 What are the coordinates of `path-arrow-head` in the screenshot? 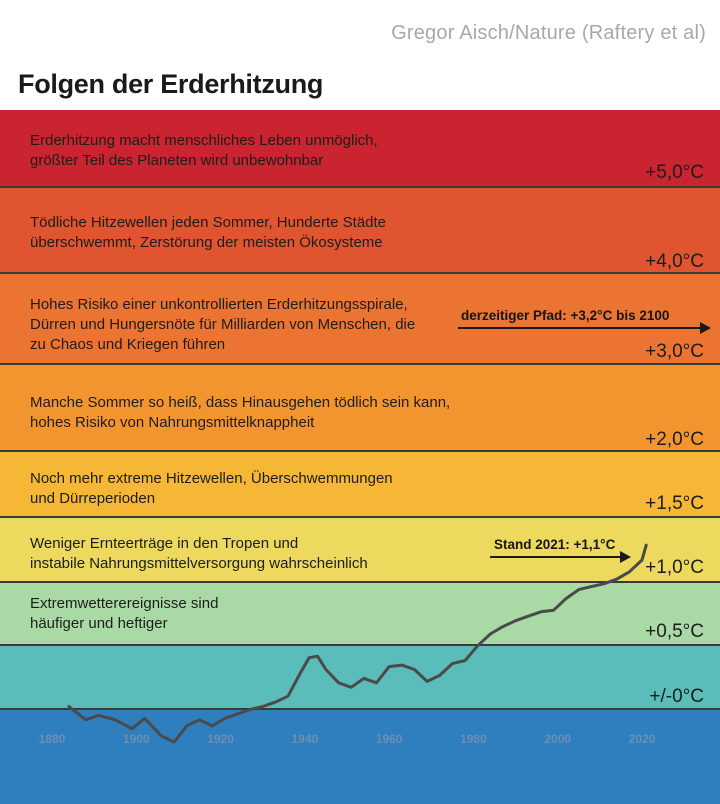 It's located at (705, 328).